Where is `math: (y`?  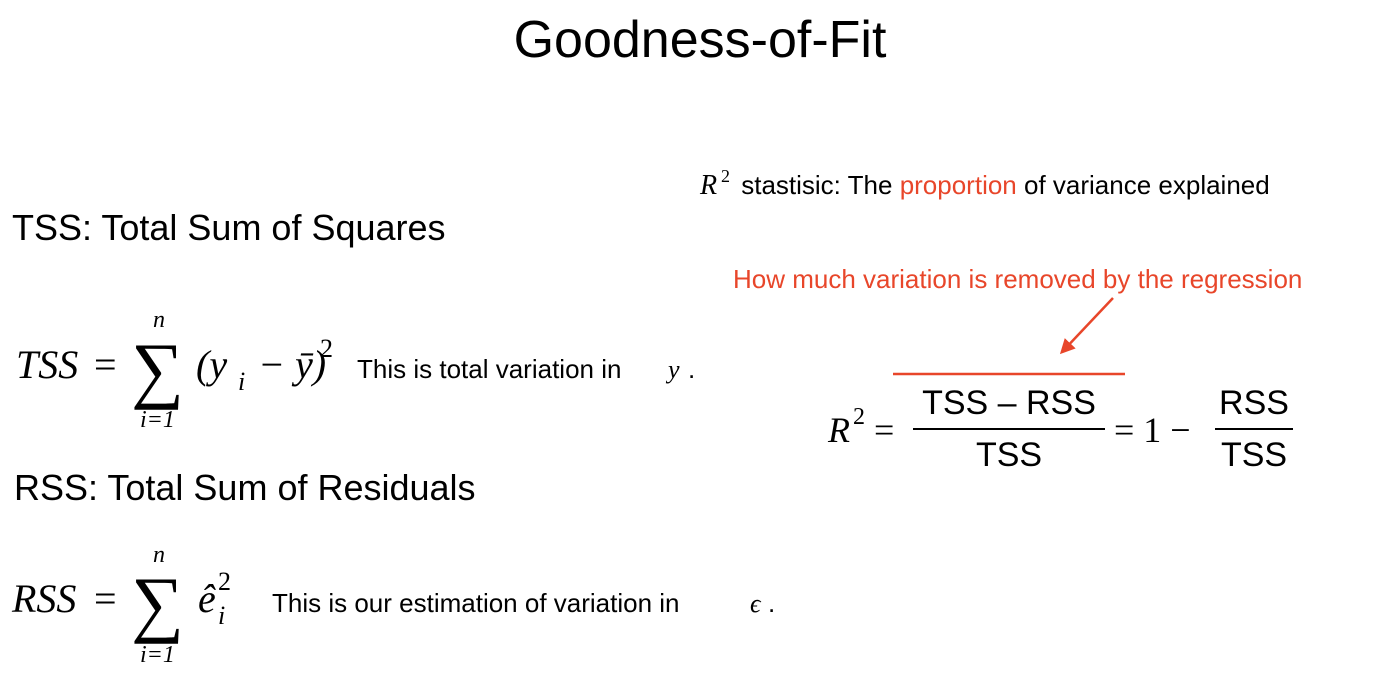
math: (y is located at coordinates (211, 364).